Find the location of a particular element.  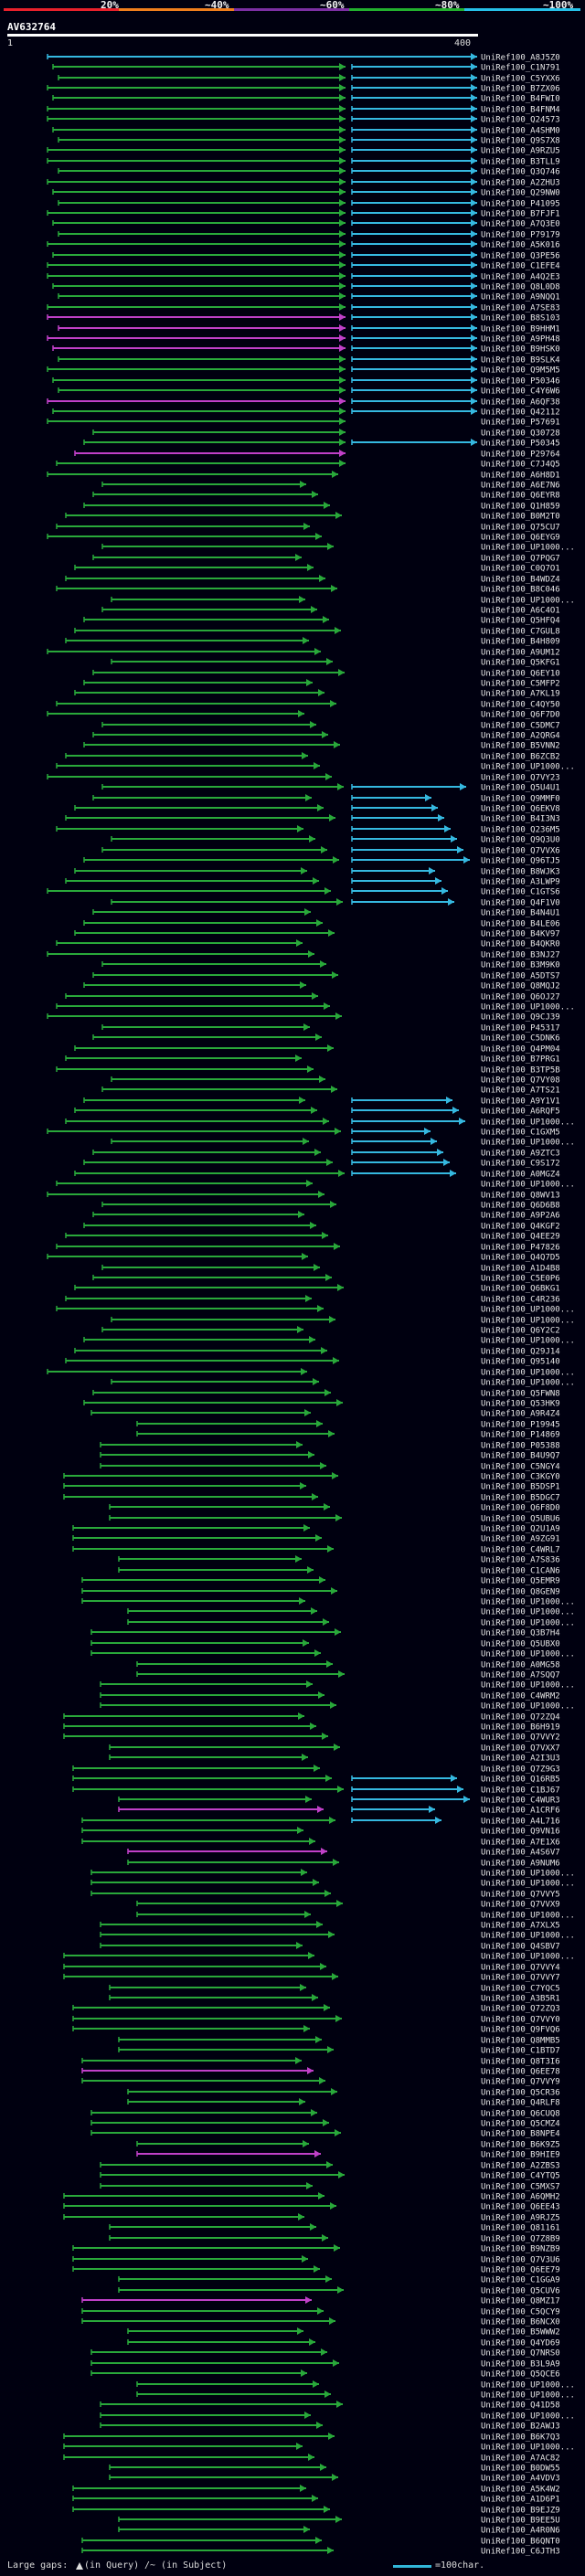

hit-label: UniRef100_C3KGY0 is located at coordinates (520, 1477).